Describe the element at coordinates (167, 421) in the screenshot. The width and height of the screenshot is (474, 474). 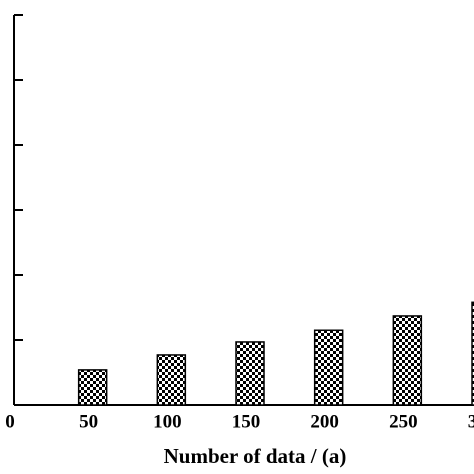
I see `x-tick-label: 100` at that location.